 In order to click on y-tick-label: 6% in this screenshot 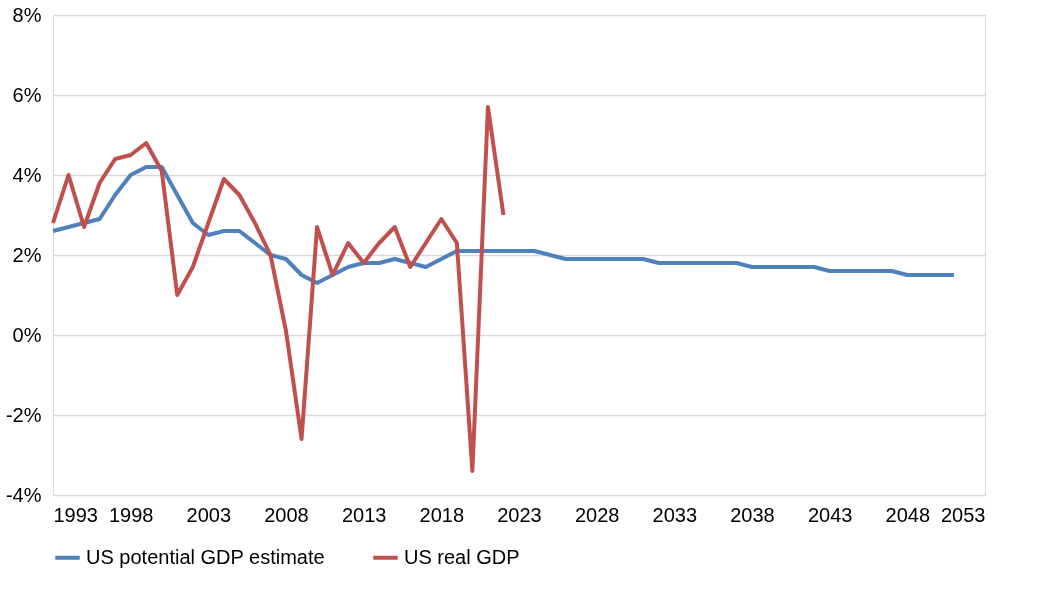, I will do `click(27, 94)`.